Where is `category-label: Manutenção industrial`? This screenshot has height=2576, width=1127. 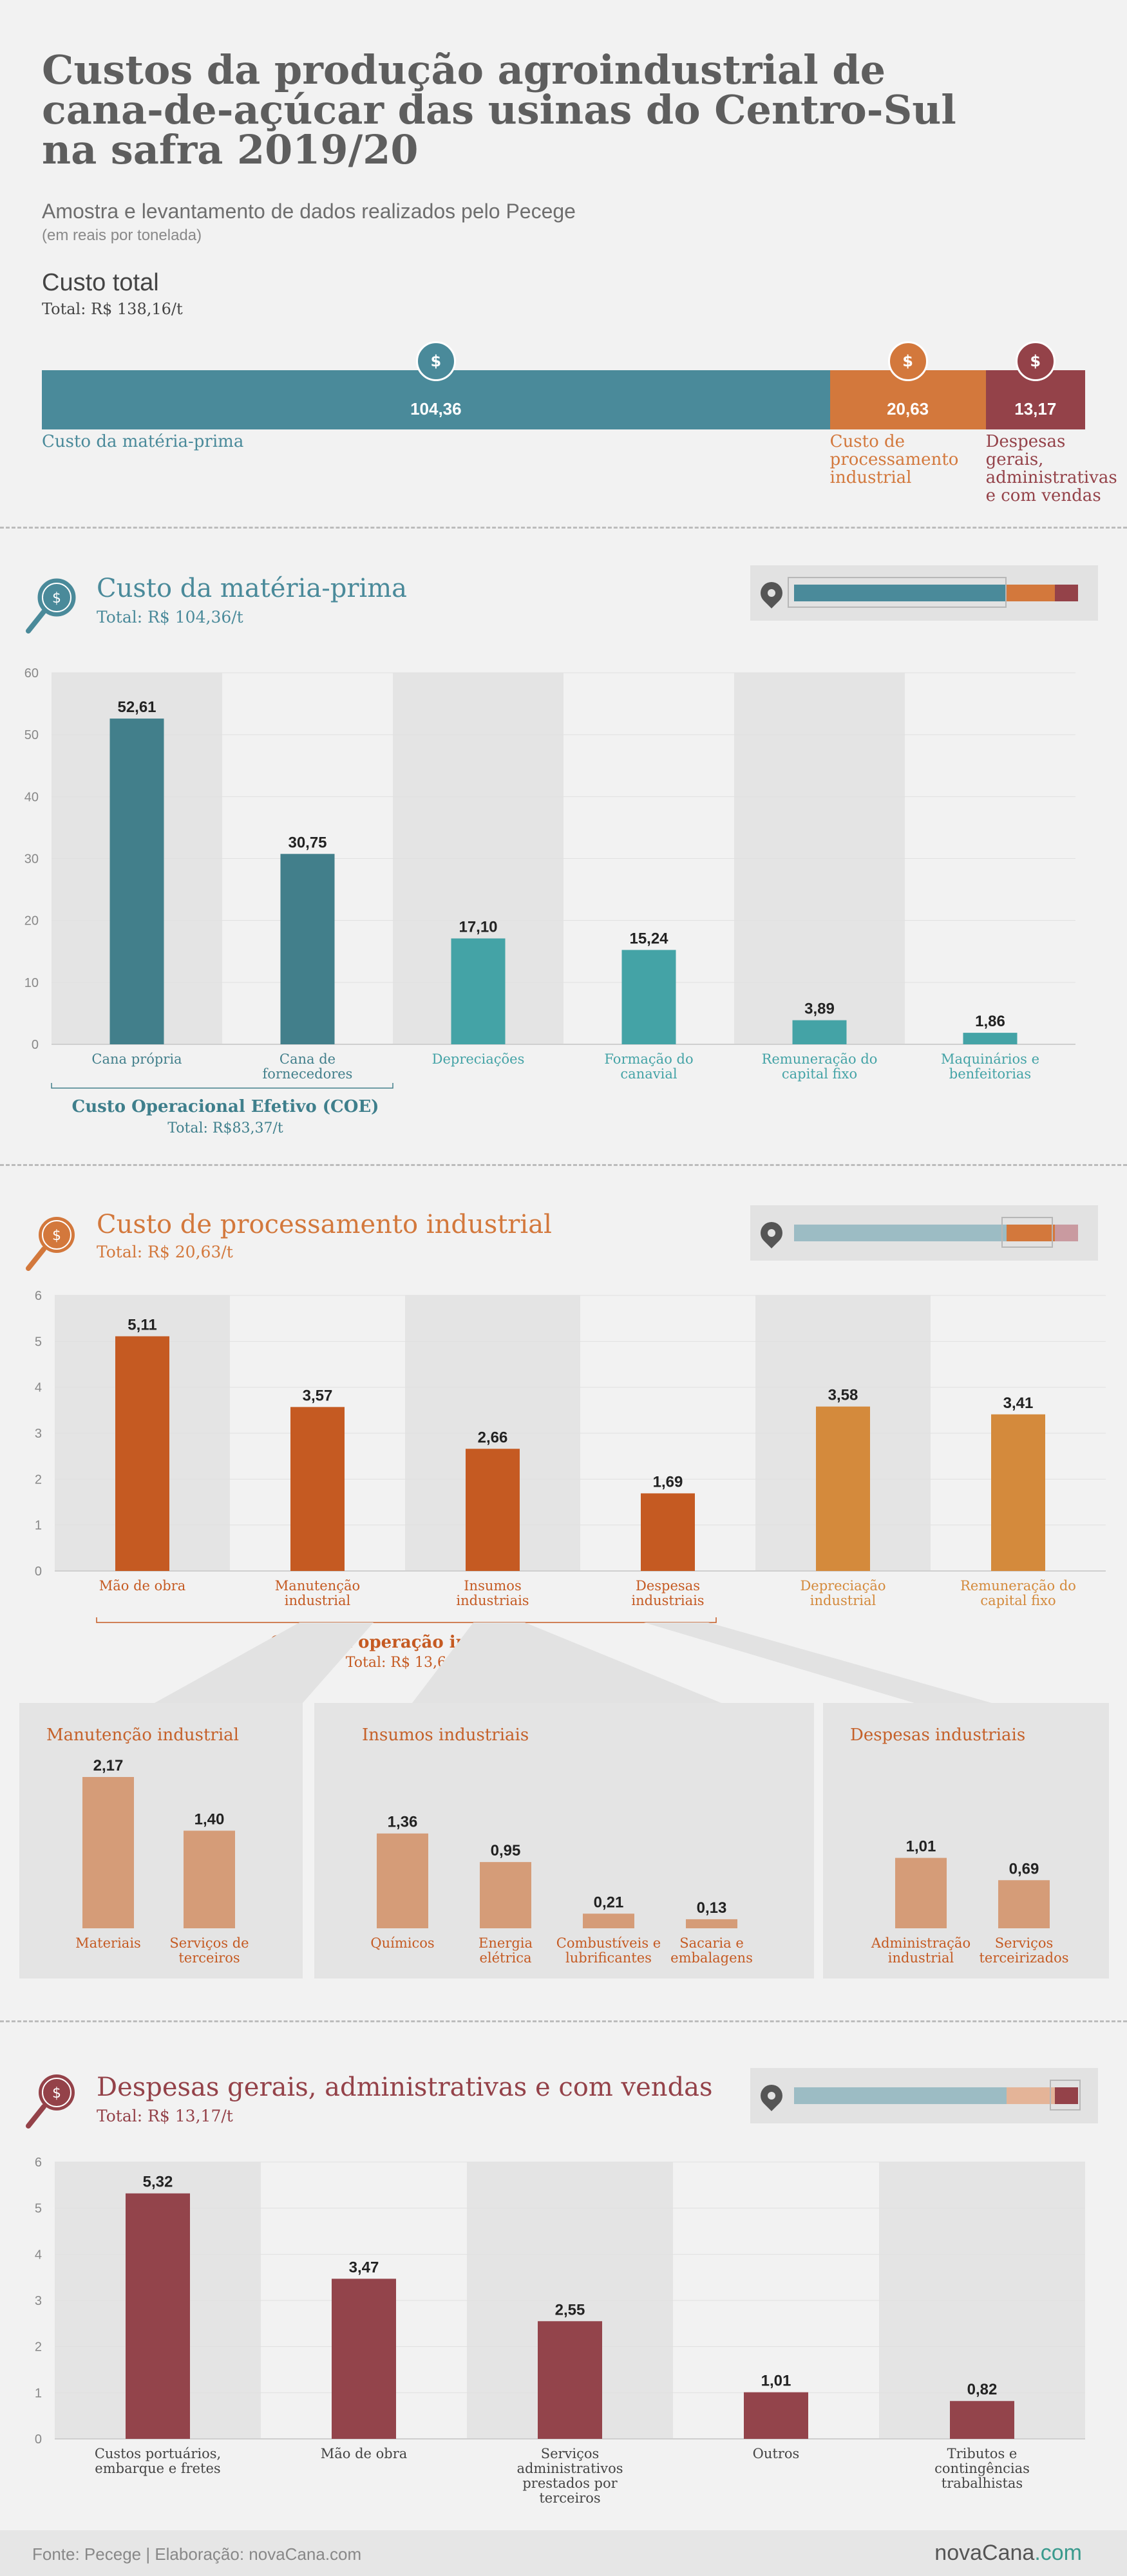
category-label: Manutenção industrial is located at coordinates (318, 1593).